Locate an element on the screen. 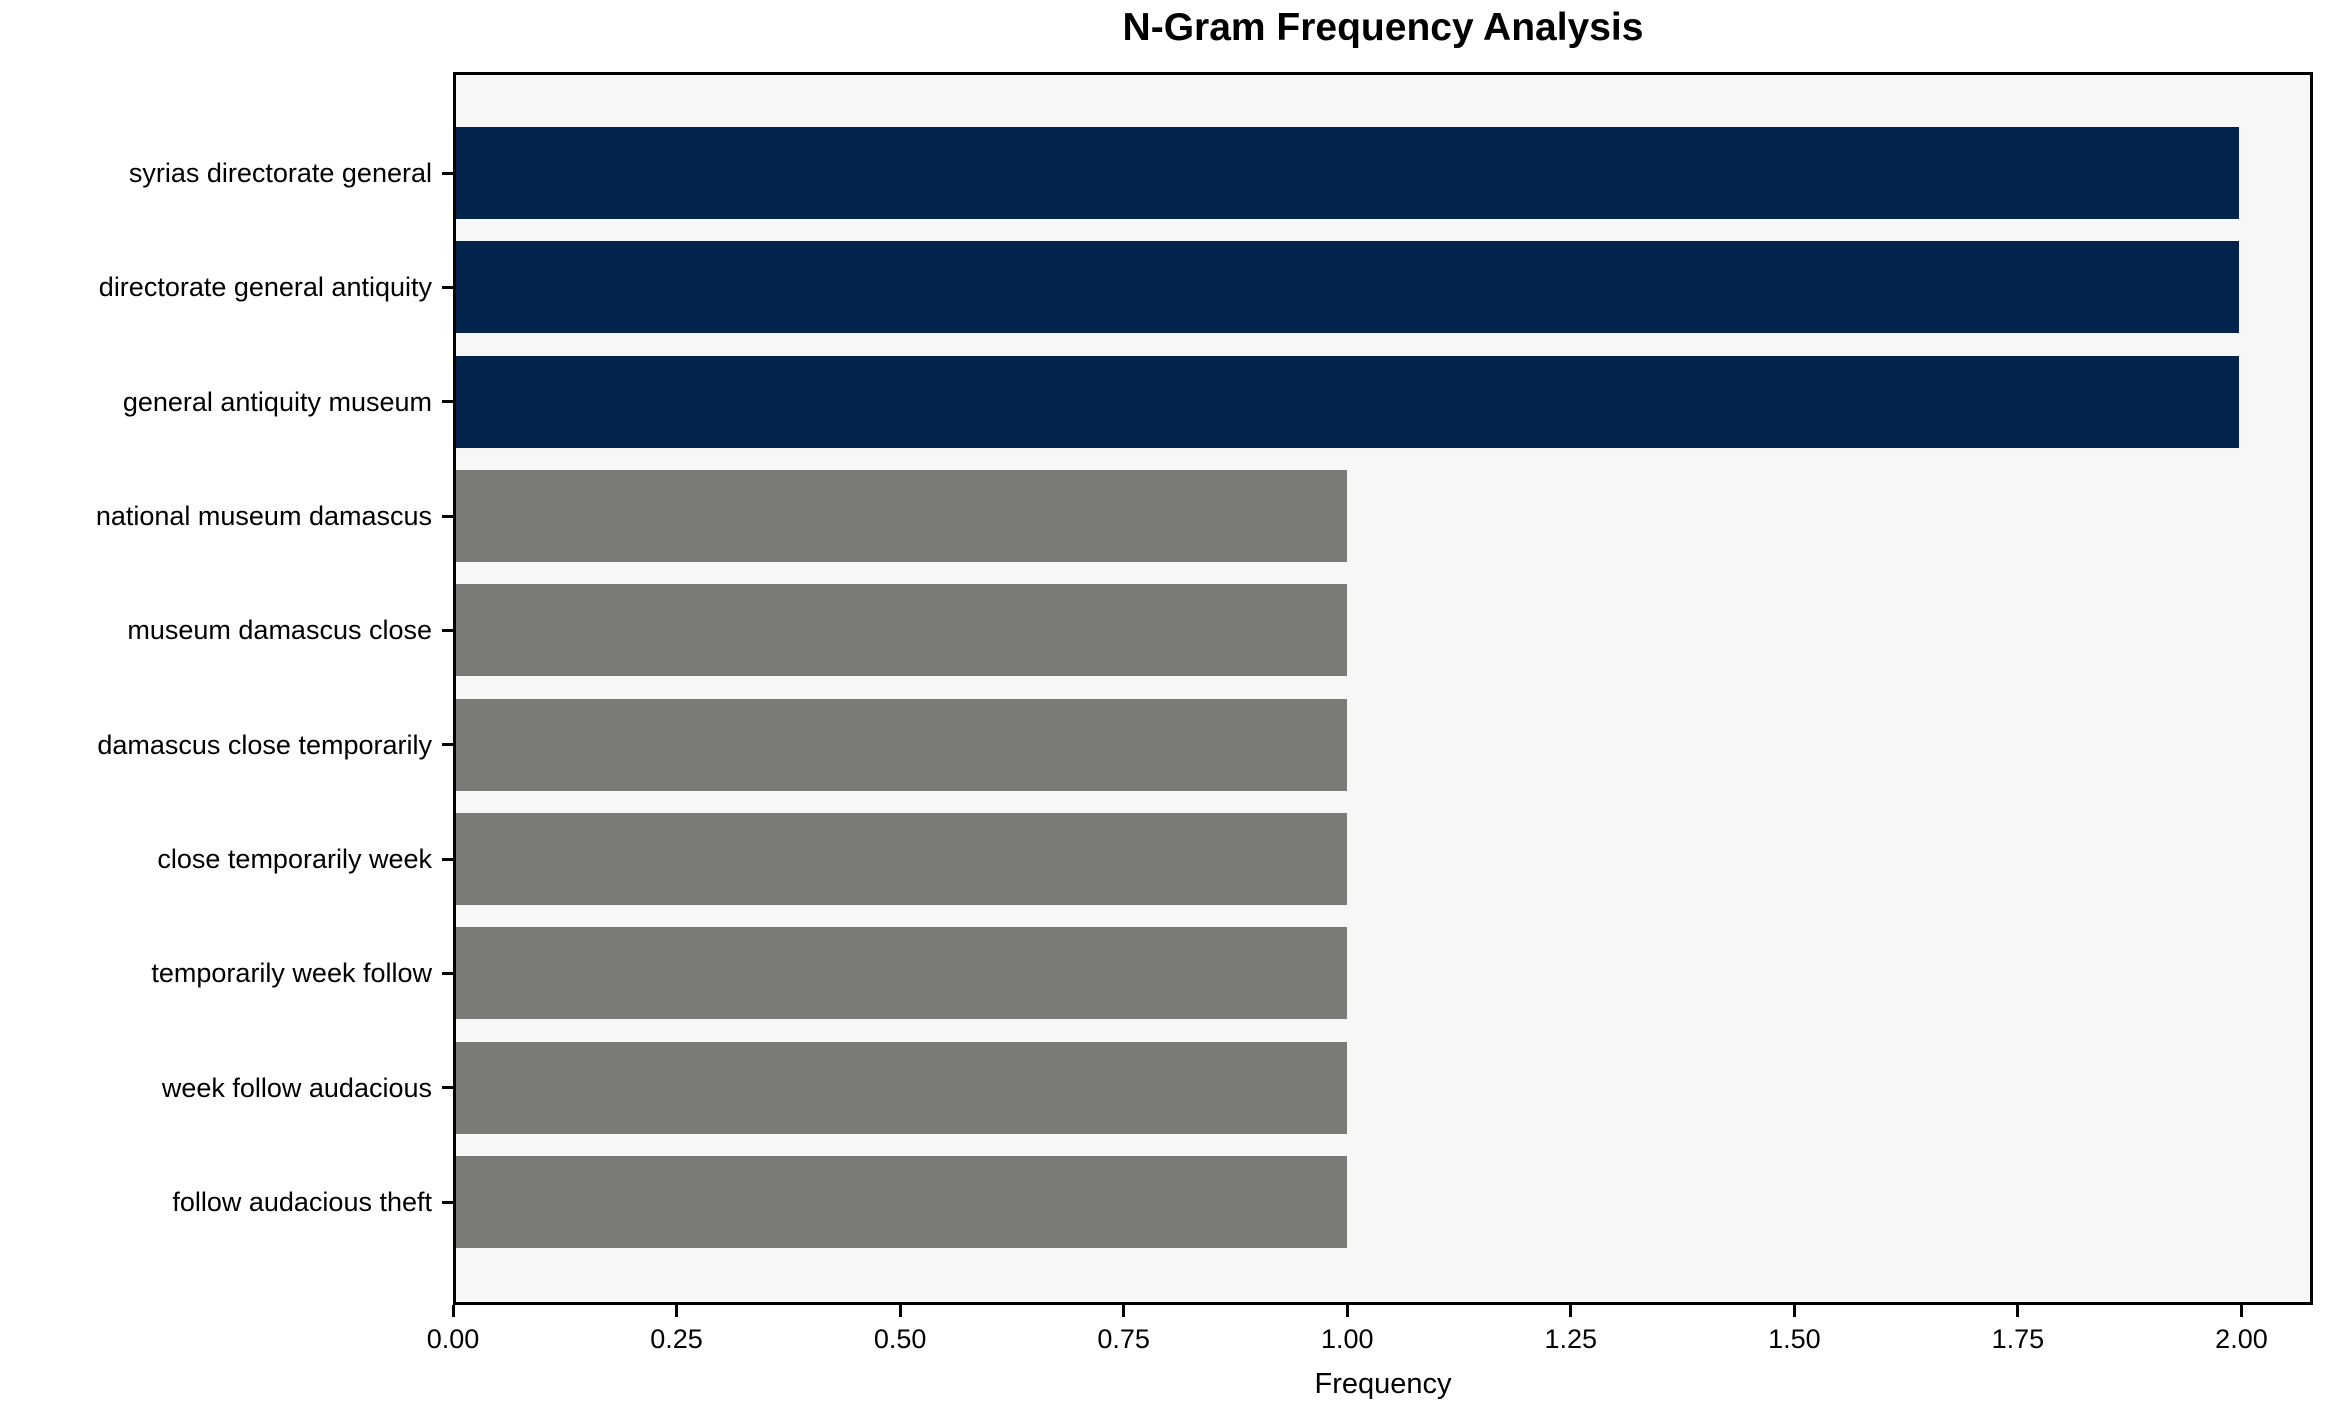  bar-damascus-close-temporarily is located at coordinates (902, 744).